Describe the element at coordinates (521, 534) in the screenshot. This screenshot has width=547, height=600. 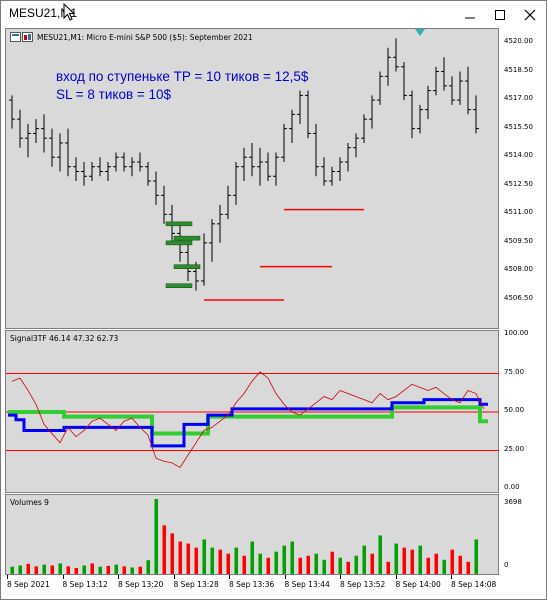
I see `volume-axis: 3698 0` at that location.